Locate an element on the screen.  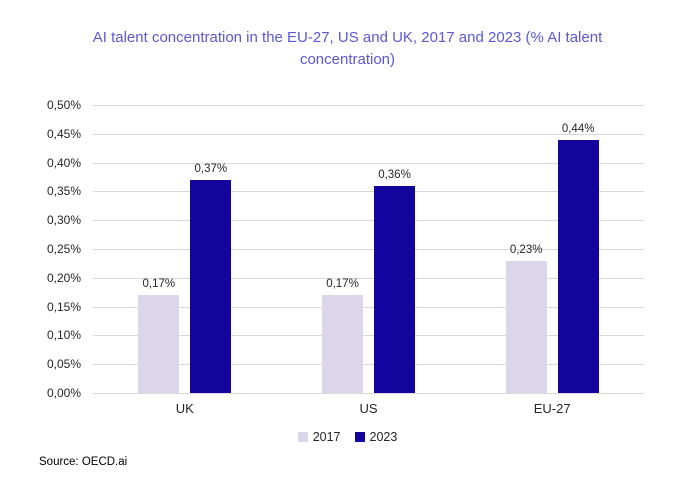
bar-2023-US is located at coordinates (394, 289).